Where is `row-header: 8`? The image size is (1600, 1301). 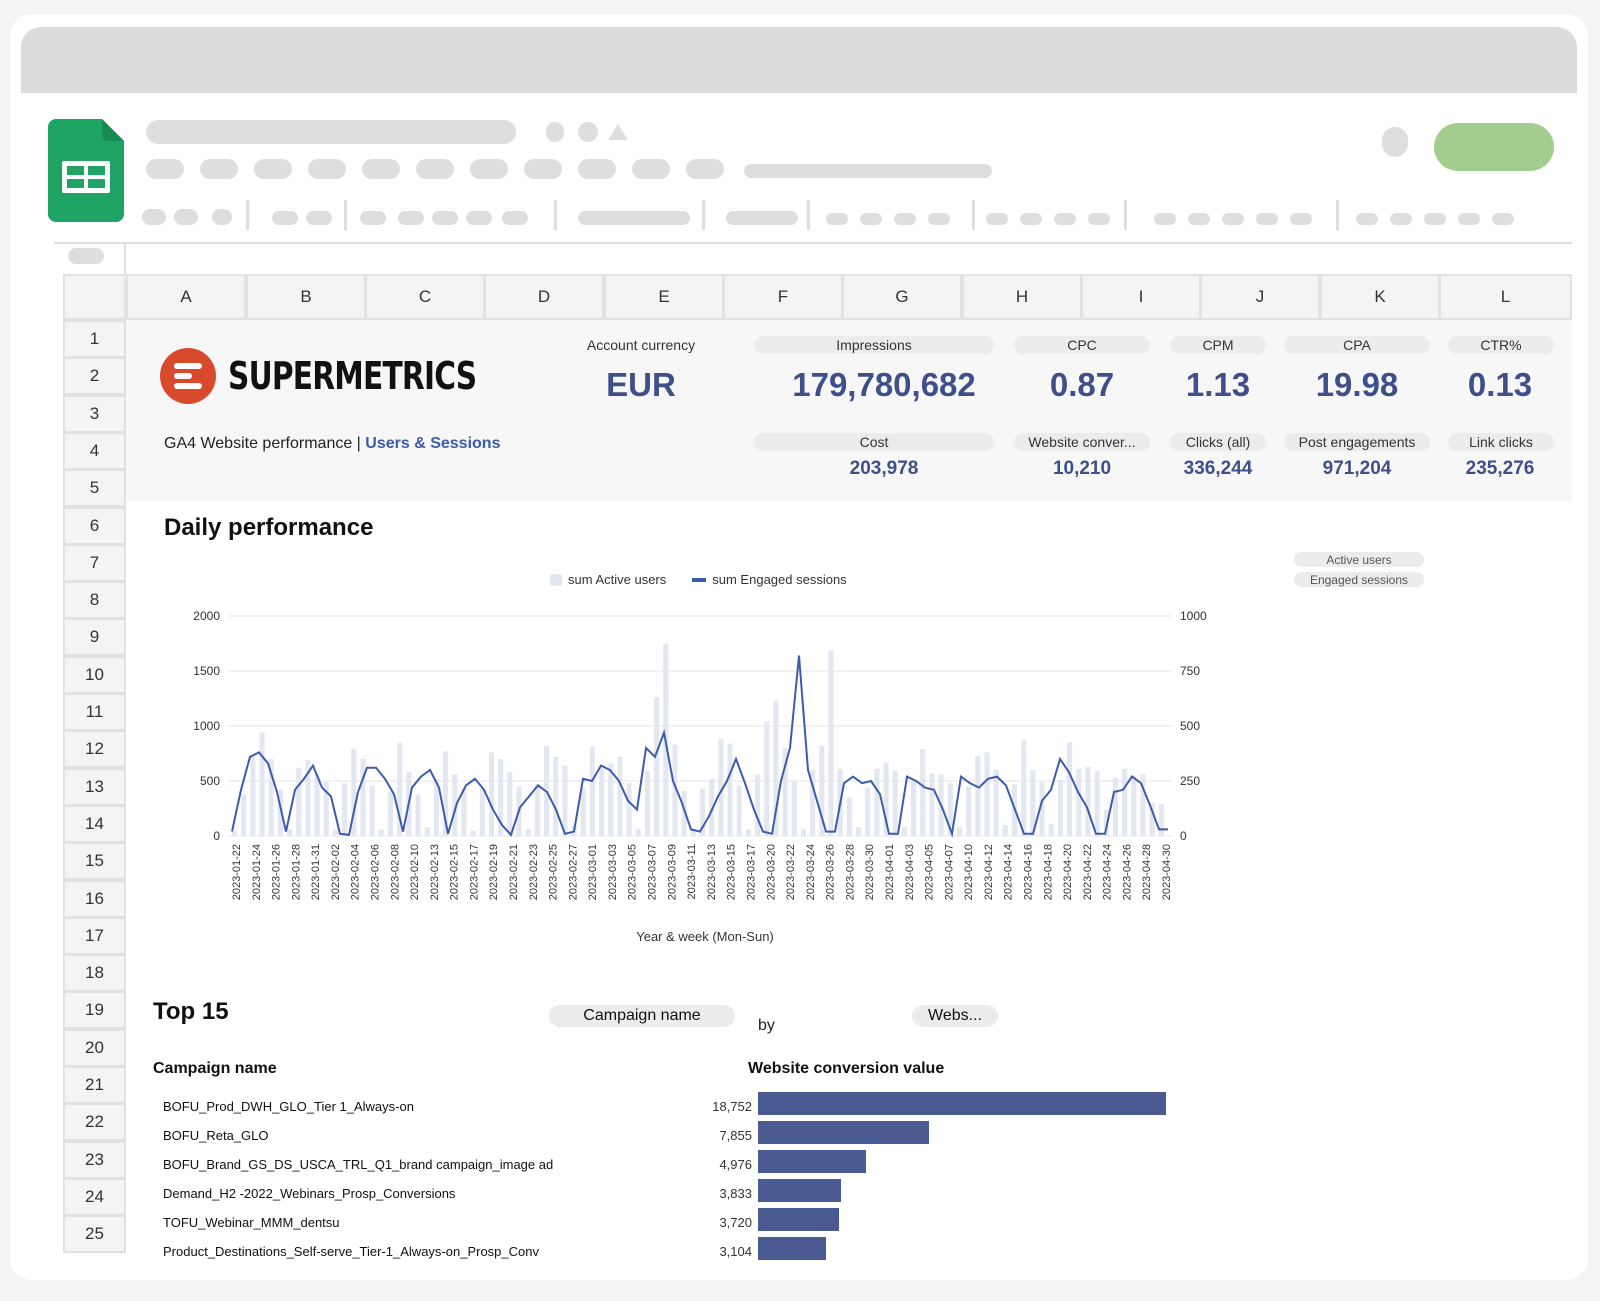
row-header: 8 is located at coordinates (94, 600).